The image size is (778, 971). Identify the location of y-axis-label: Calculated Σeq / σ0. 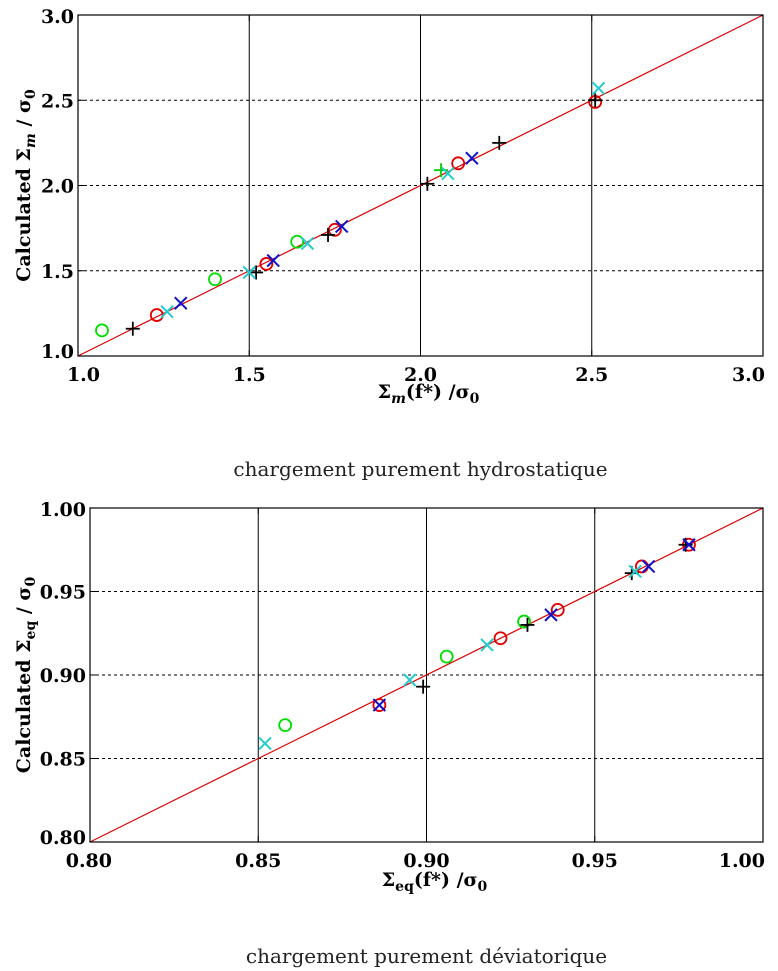
(26, 675).